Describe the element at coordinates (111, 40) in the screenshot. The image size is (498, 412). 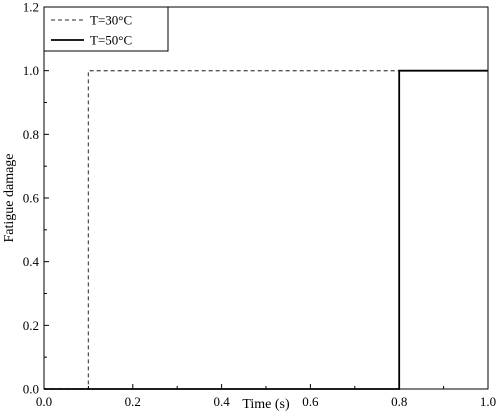
I see `legend-label-t50: T=50°C` at that location.